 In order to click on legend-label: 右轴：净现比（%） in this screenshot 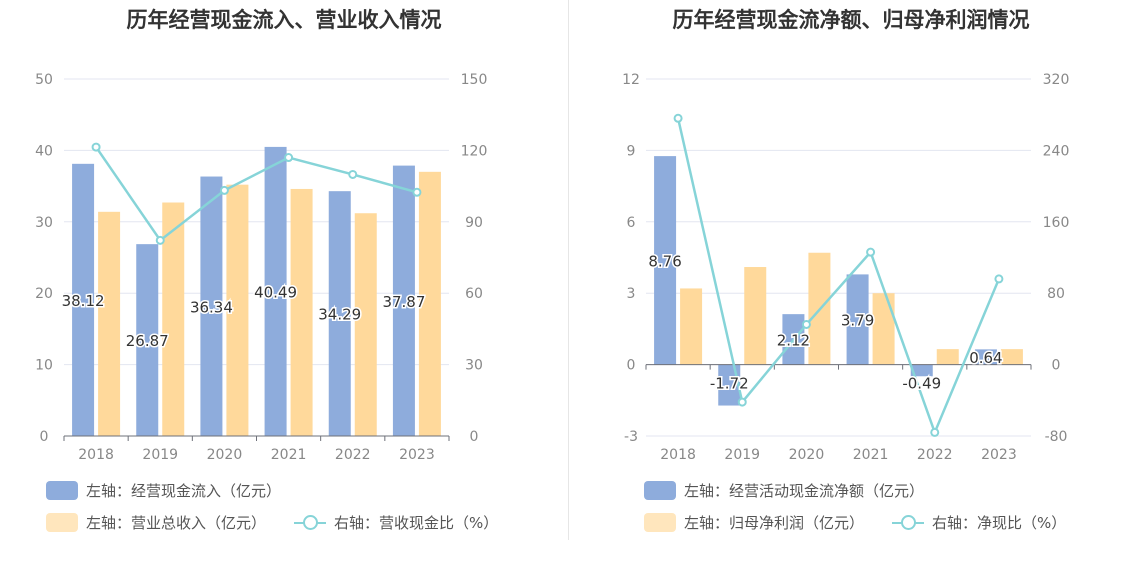, I will do `click(999, 523)`.